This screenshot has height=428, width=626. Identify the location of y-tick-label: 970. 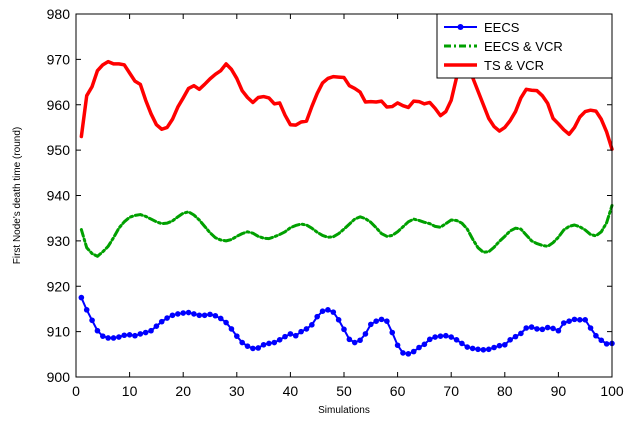
(59, 59).